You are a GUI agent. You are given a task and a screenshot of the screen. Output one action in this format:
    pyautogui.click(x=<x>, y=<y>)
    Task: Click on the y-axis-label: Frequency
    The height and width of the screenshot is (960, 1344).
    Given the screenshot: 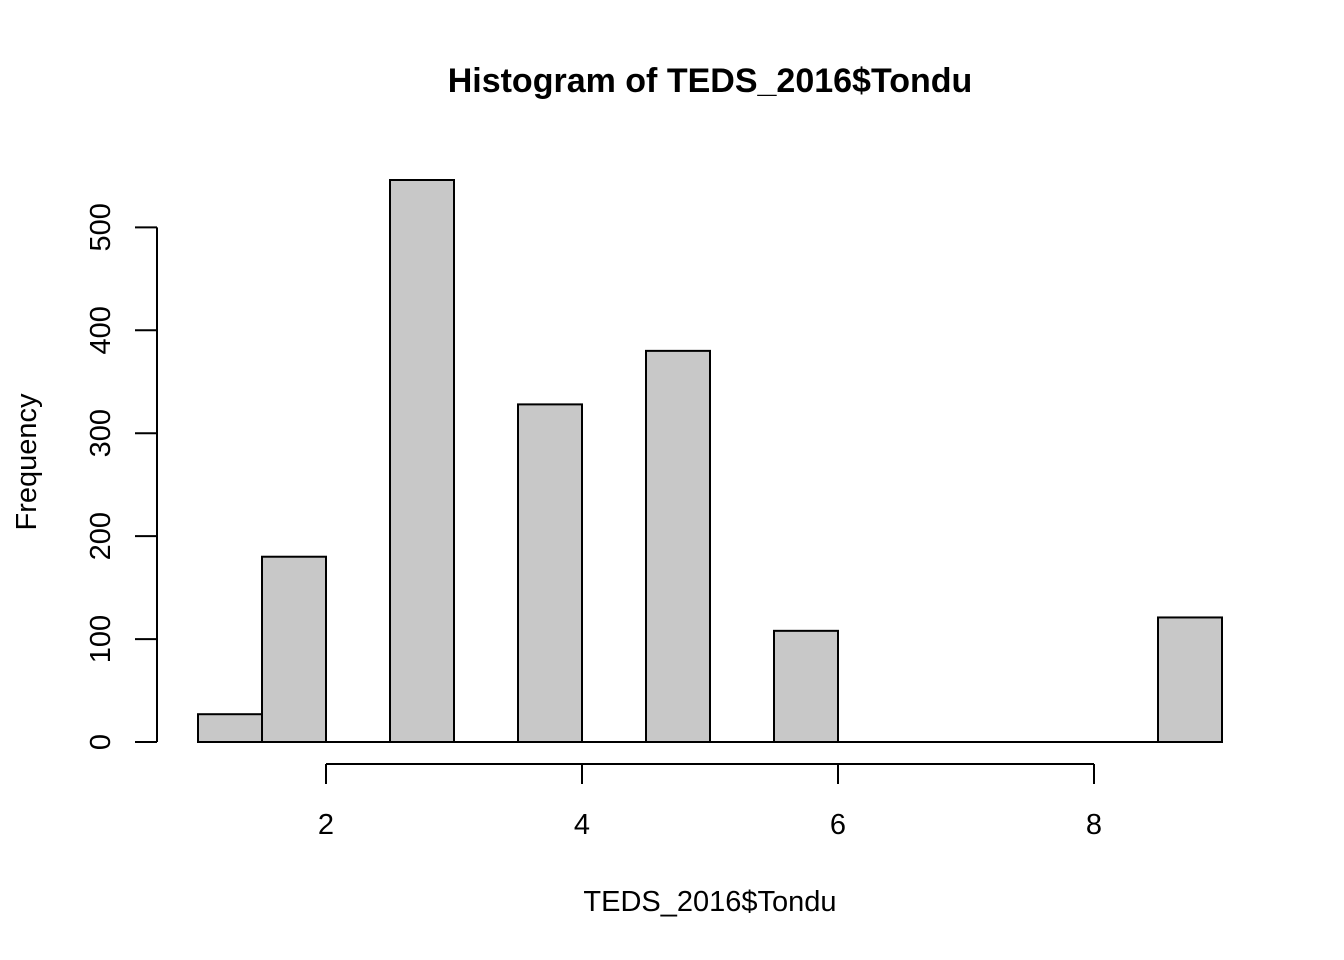 What is the action you would take?
    pyautogui.click(x=27, y=462)
    